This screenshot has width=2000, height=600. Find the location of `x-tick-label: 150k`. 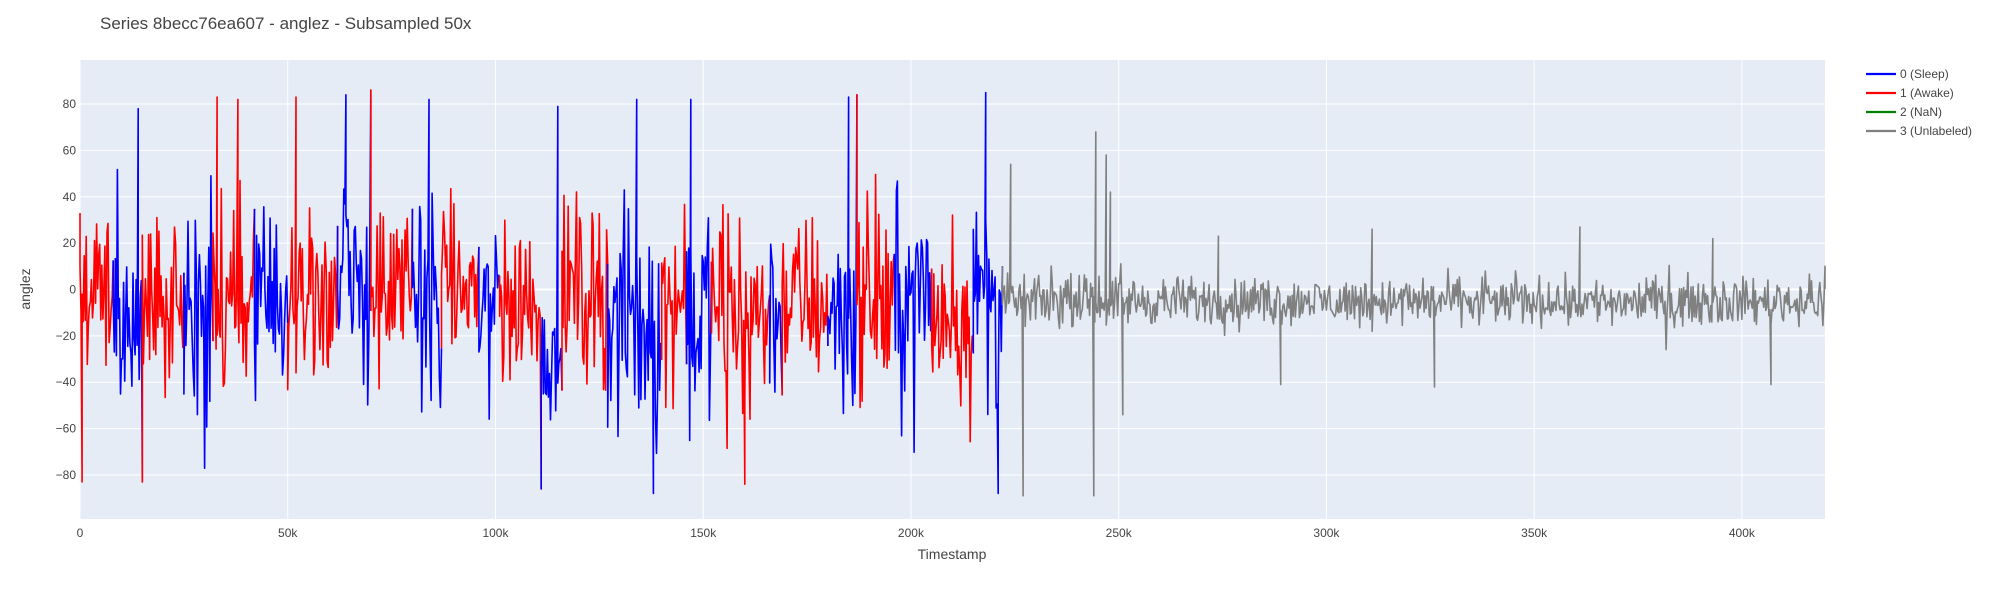

x-tick-label: 150k is located at coordinates (703, 533).